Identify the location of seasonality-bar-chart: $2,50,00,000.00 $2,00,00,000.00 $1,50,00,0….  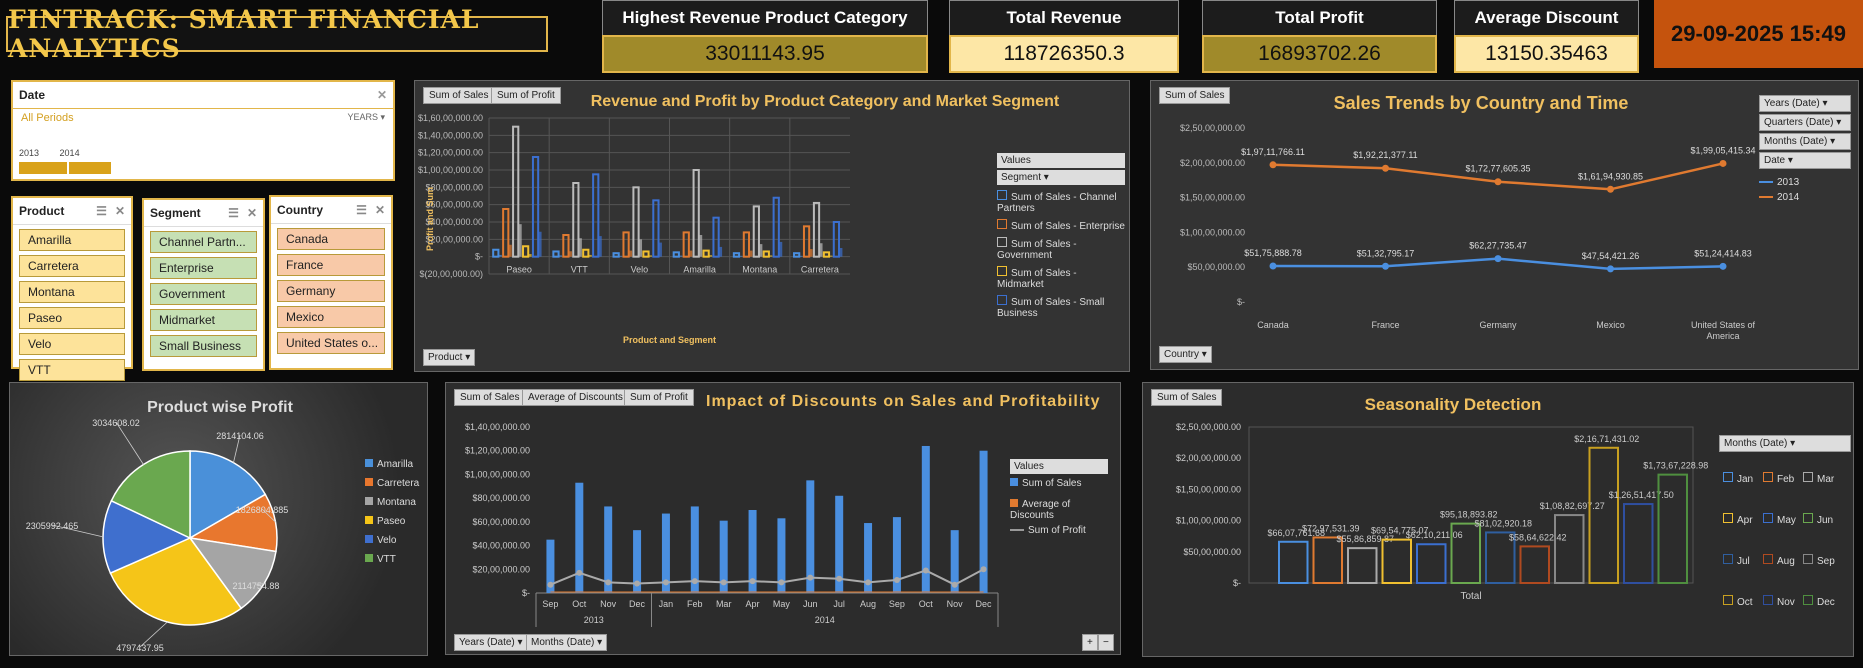
(1442, 512).